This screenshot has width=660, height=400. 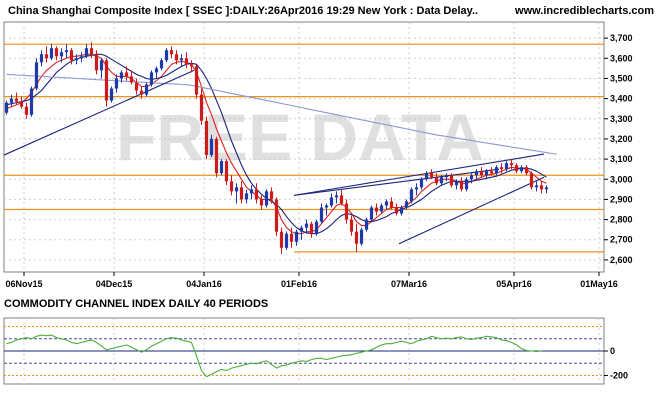 What do you see at coordinates (409, 284) in the screenshot?
I see `date-tick-label: 07Mar16` at bounding box center [409, 284].